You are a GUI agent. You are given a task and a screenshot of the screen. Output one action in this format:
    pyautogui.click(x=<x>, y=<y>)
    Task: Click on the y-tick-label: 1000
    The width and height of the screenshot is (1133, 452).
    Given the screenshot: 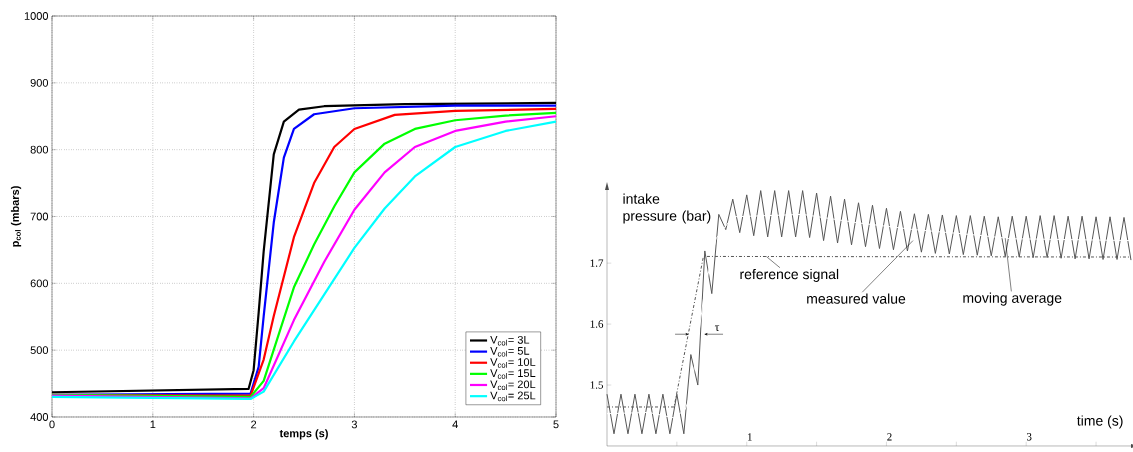 What is the action you would take?
    pyautogui.click(x=36, y=16)
    